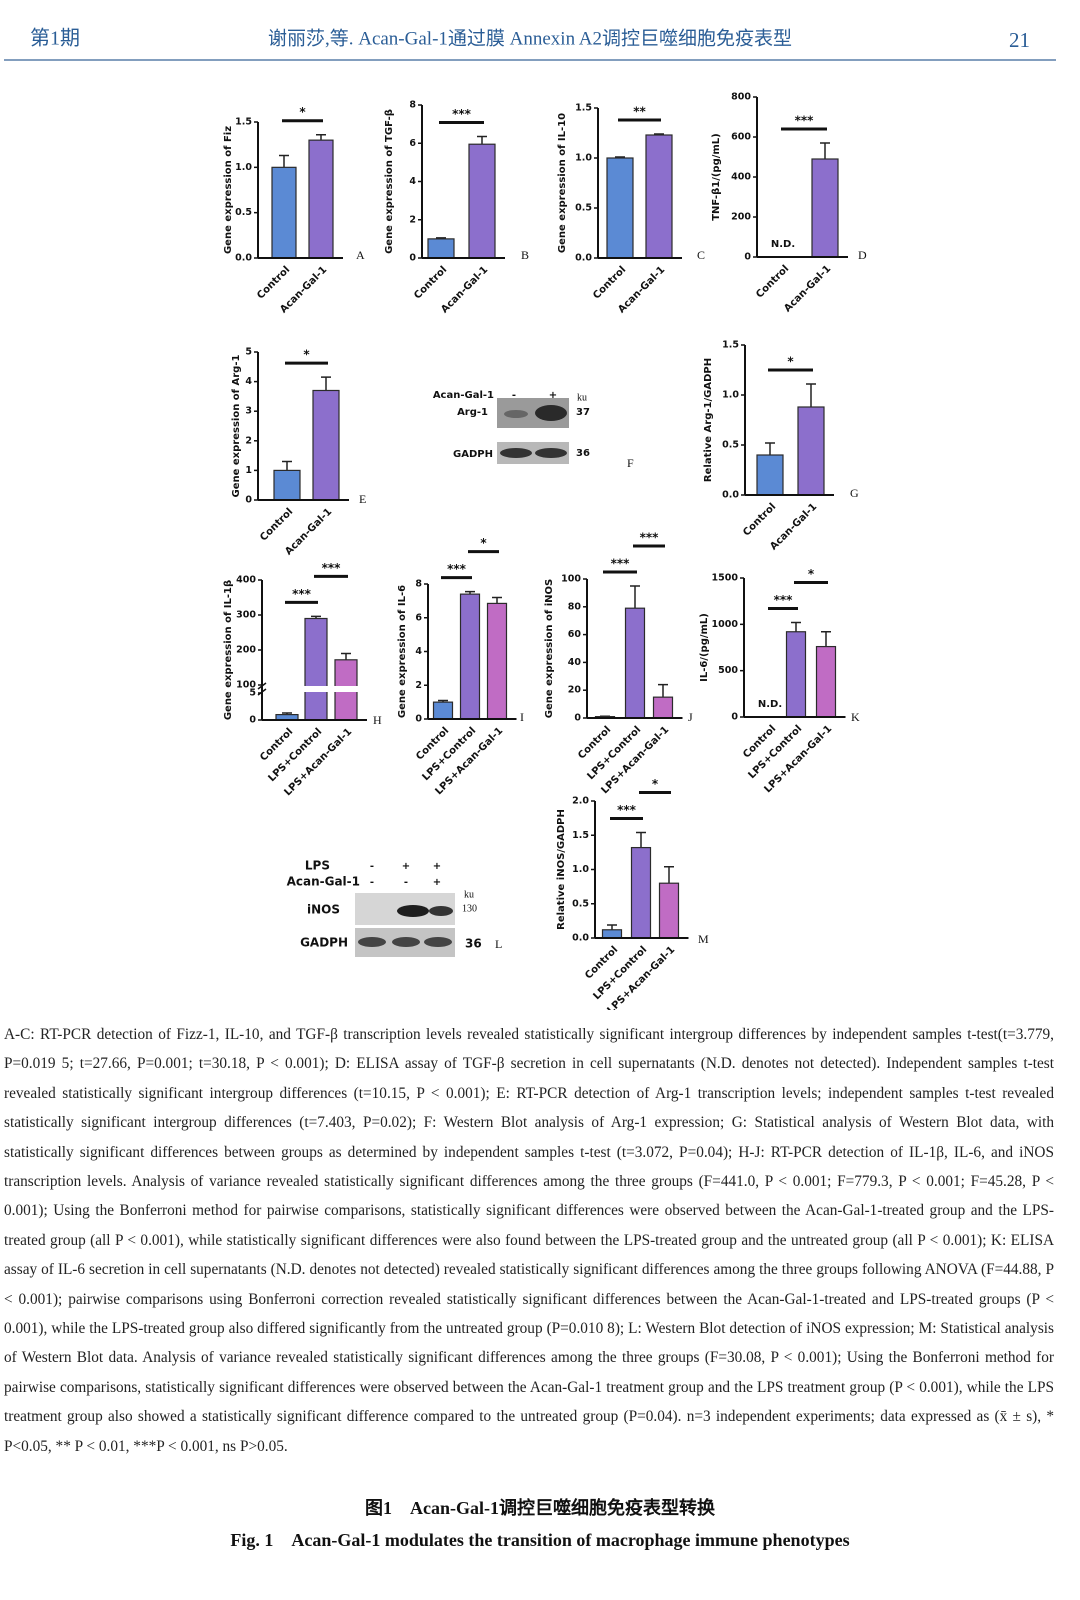  Describe the element at coordinates (770, 704) in the screenshot. I see `not-detected-label: N.D.` at that location.